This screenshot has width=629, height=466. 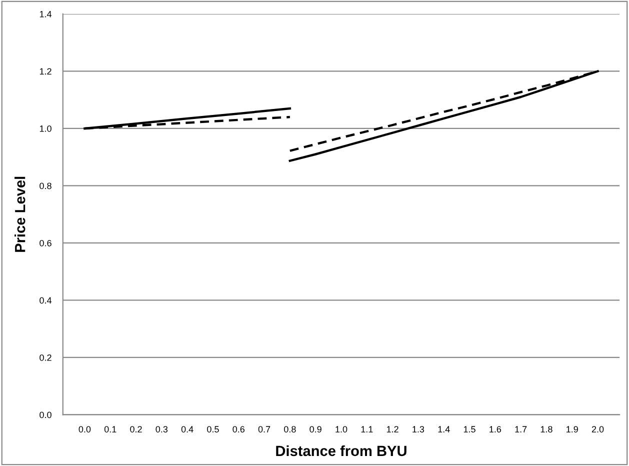 I want to click on x-tick-label: 0.6, so click(x=238, y=429).